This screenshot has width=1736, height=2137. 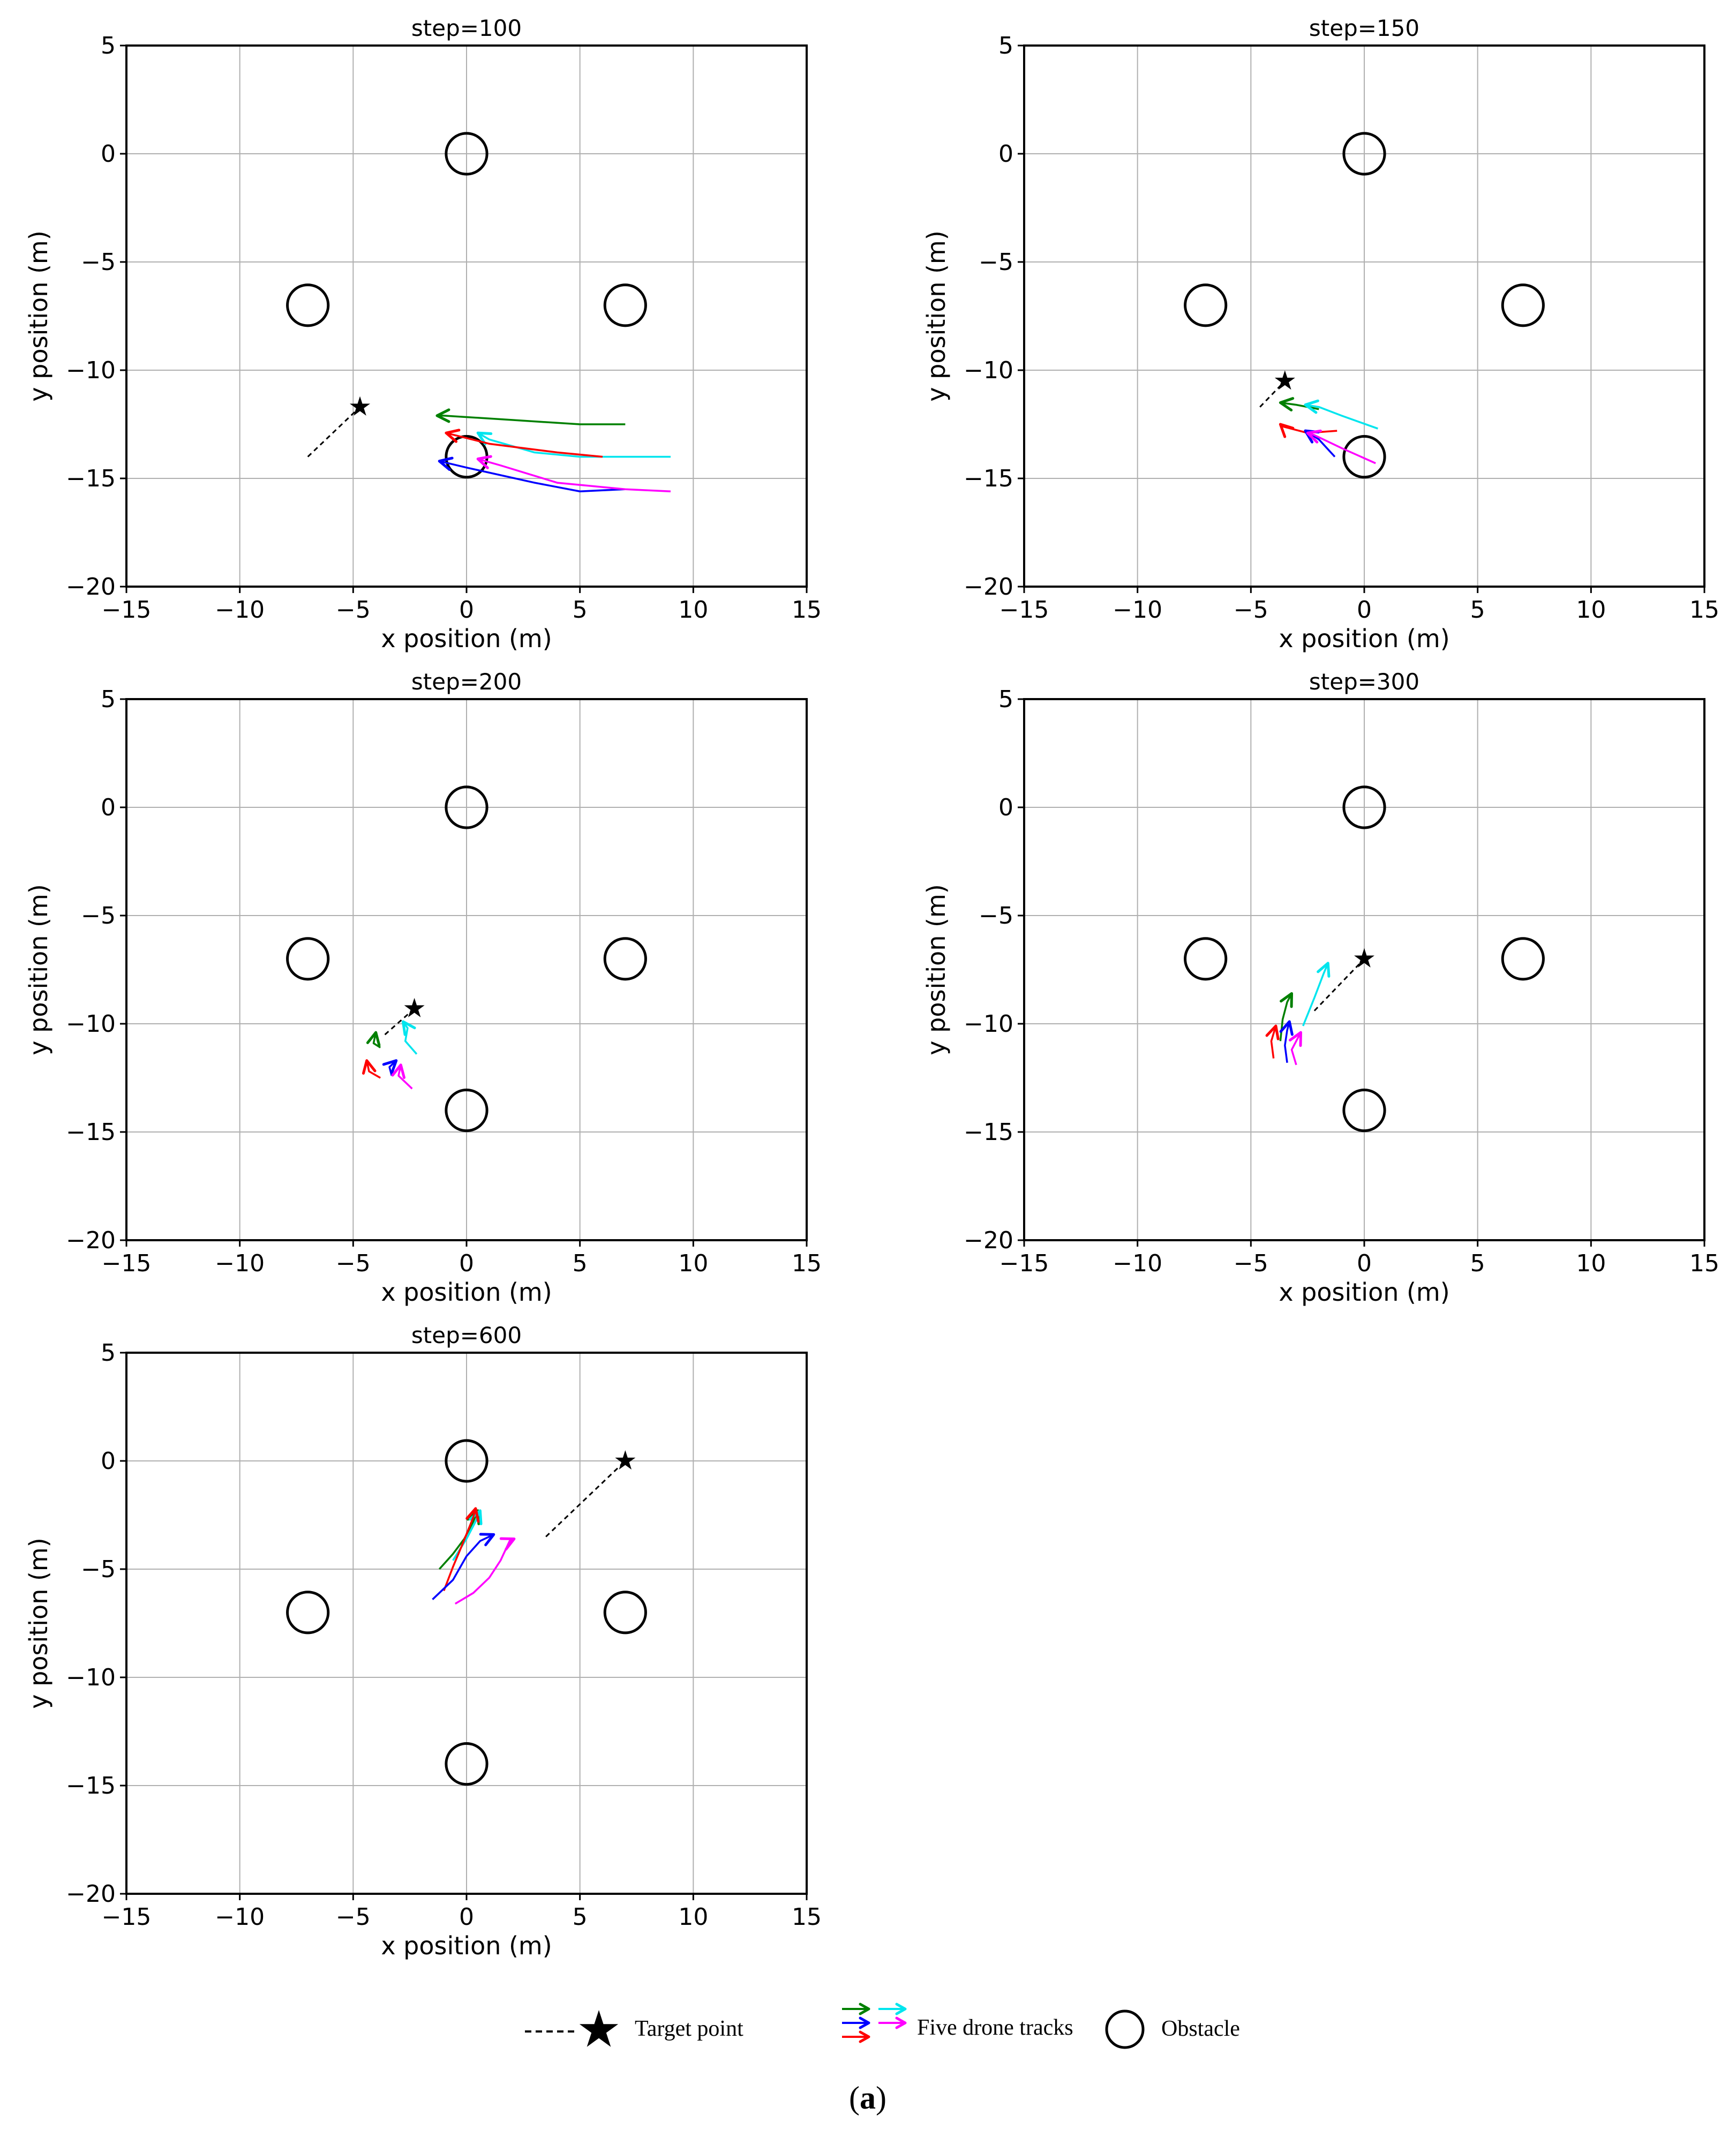 I want to click on subplot-title: step=100, so click(x=467, y=28).